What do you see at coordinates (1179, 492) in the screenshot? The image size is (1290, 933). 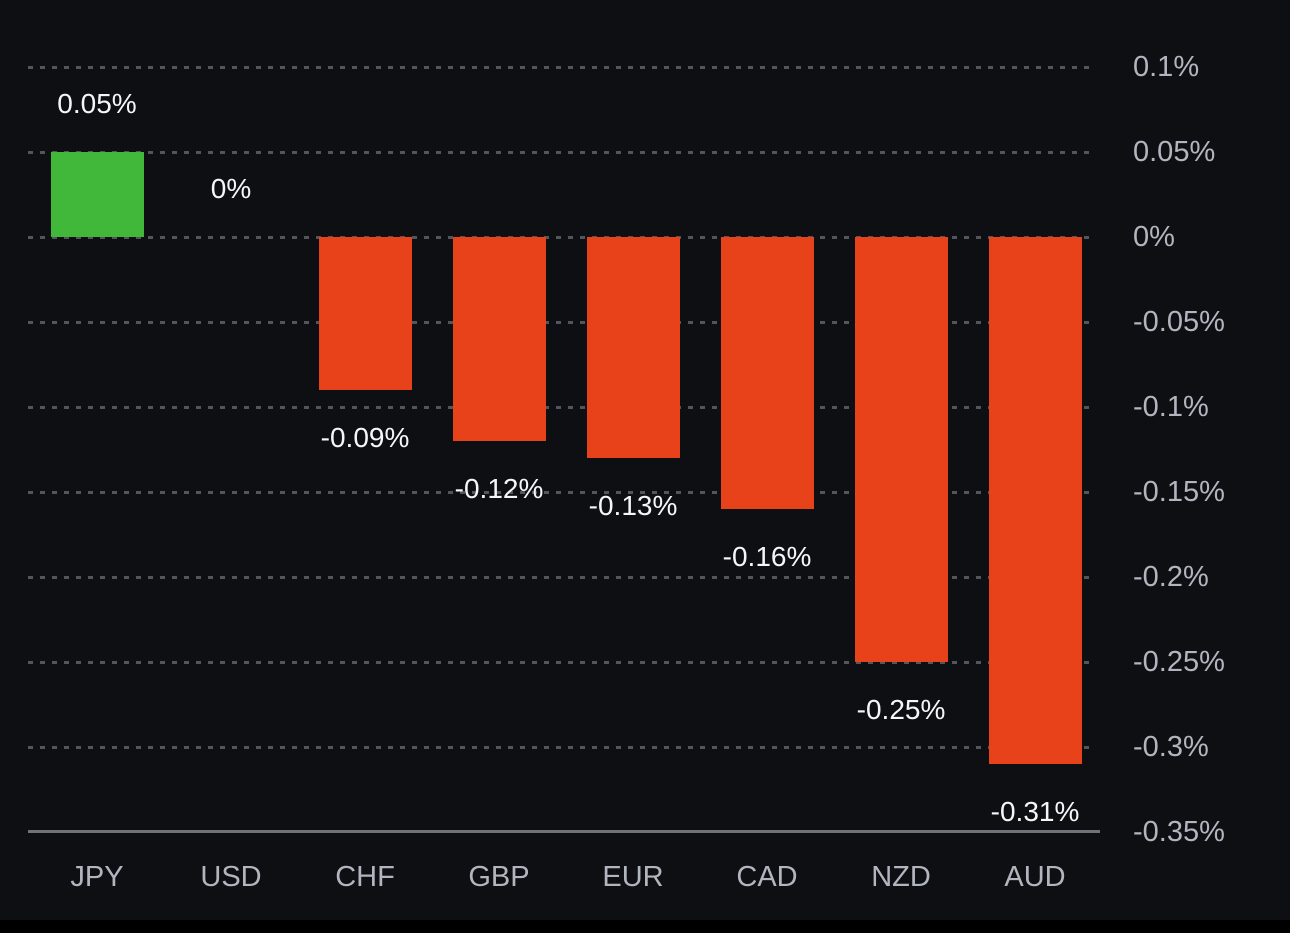 I see `y-tick-label--0.15%: -0.15%` at bounding box center [1179, 492].